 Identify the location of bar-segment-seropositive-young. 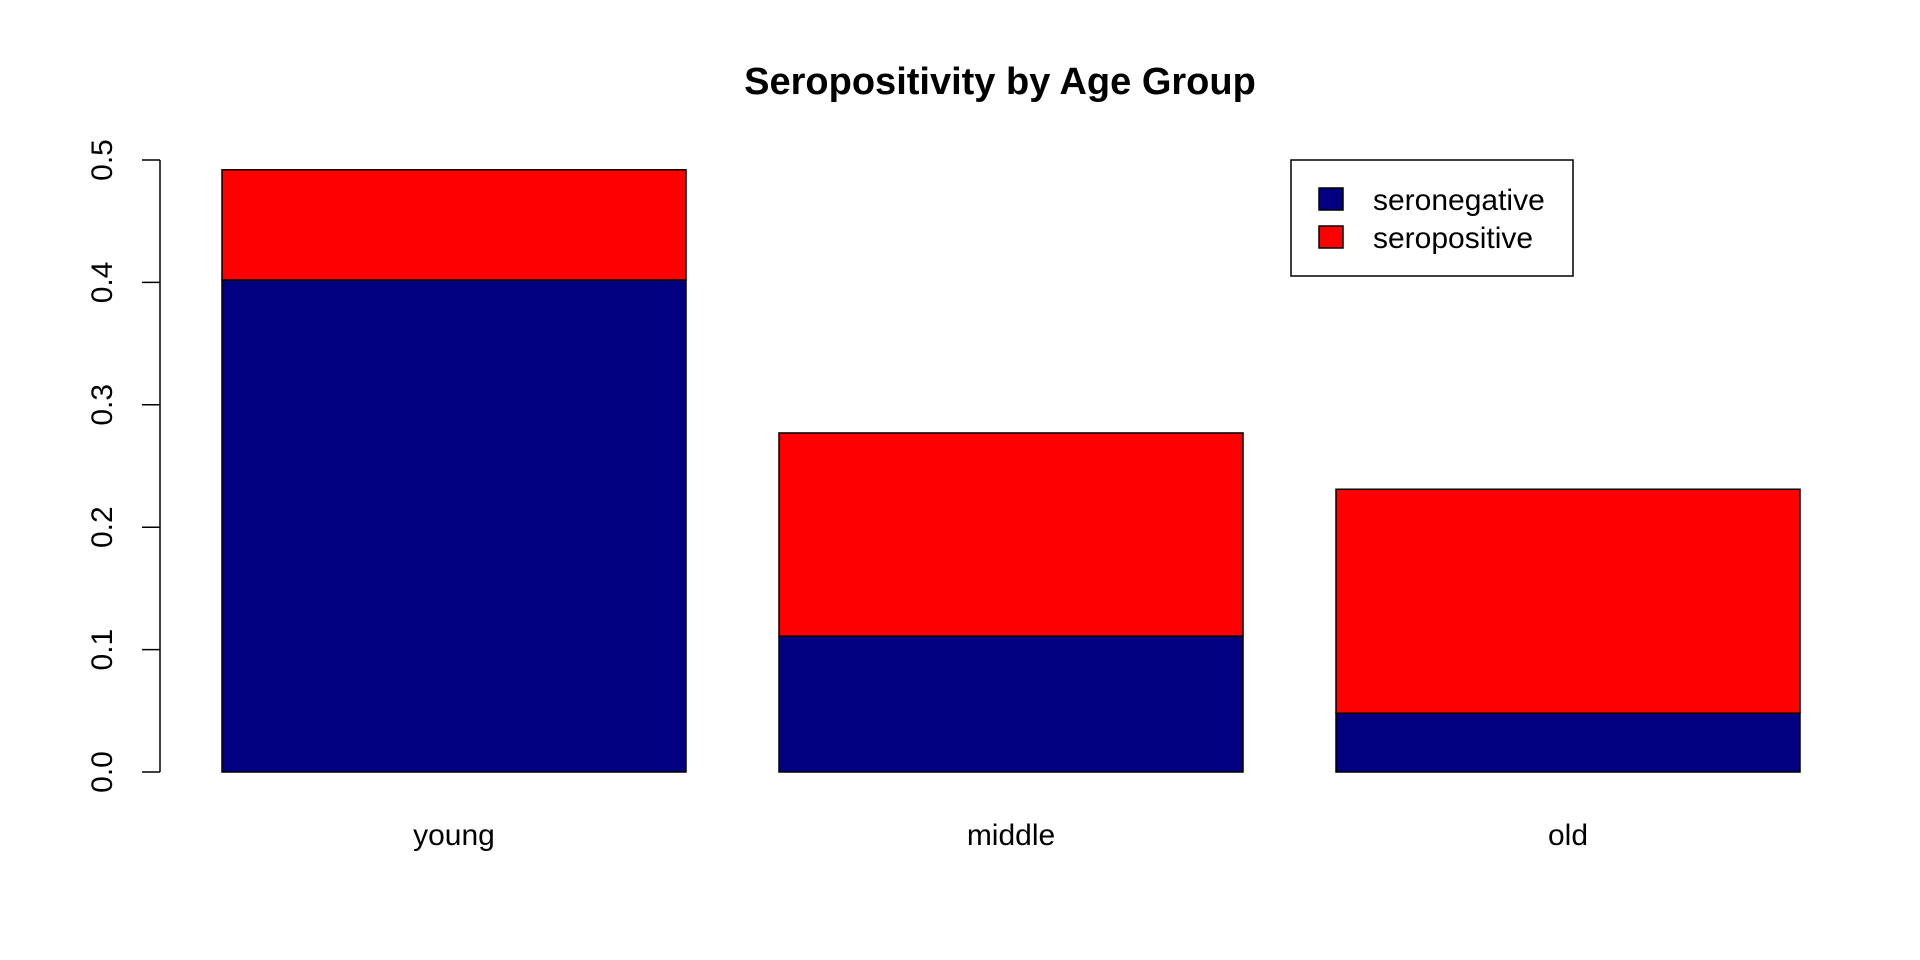
(454, 225).